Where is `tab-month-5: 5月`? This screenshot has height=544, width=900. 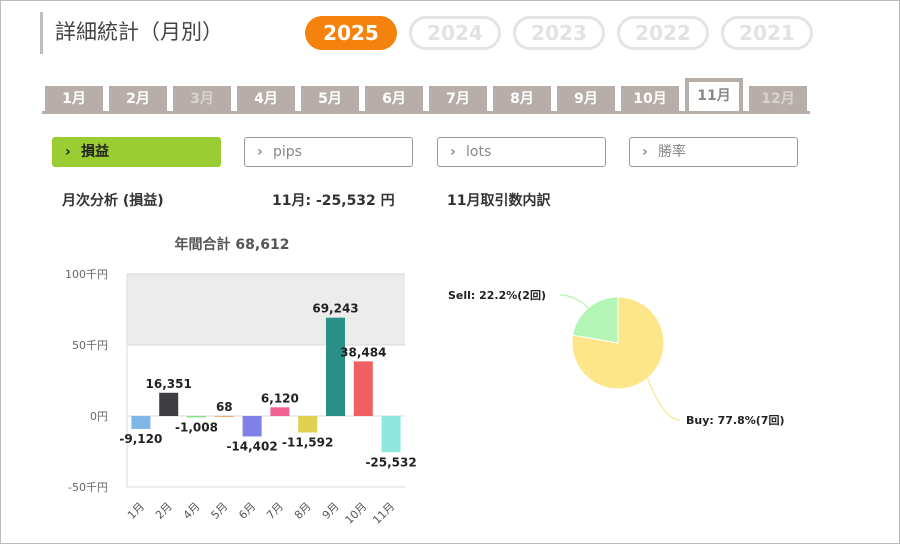 tab-month-5: 5月 is located at coordinates (330, 99).